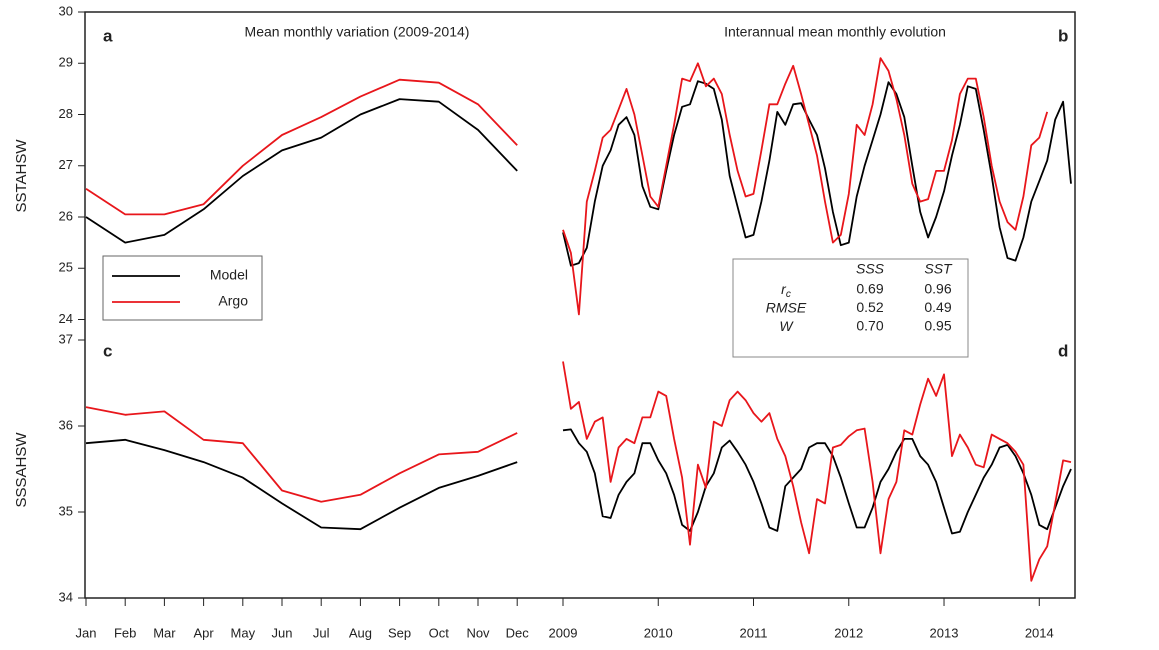 The height and width of the screenshot is (650, 1159). What do you see at coordinates (1063, 350) in the screenshot?
I see `panel-label: d` at bounding box center [1063, 350].